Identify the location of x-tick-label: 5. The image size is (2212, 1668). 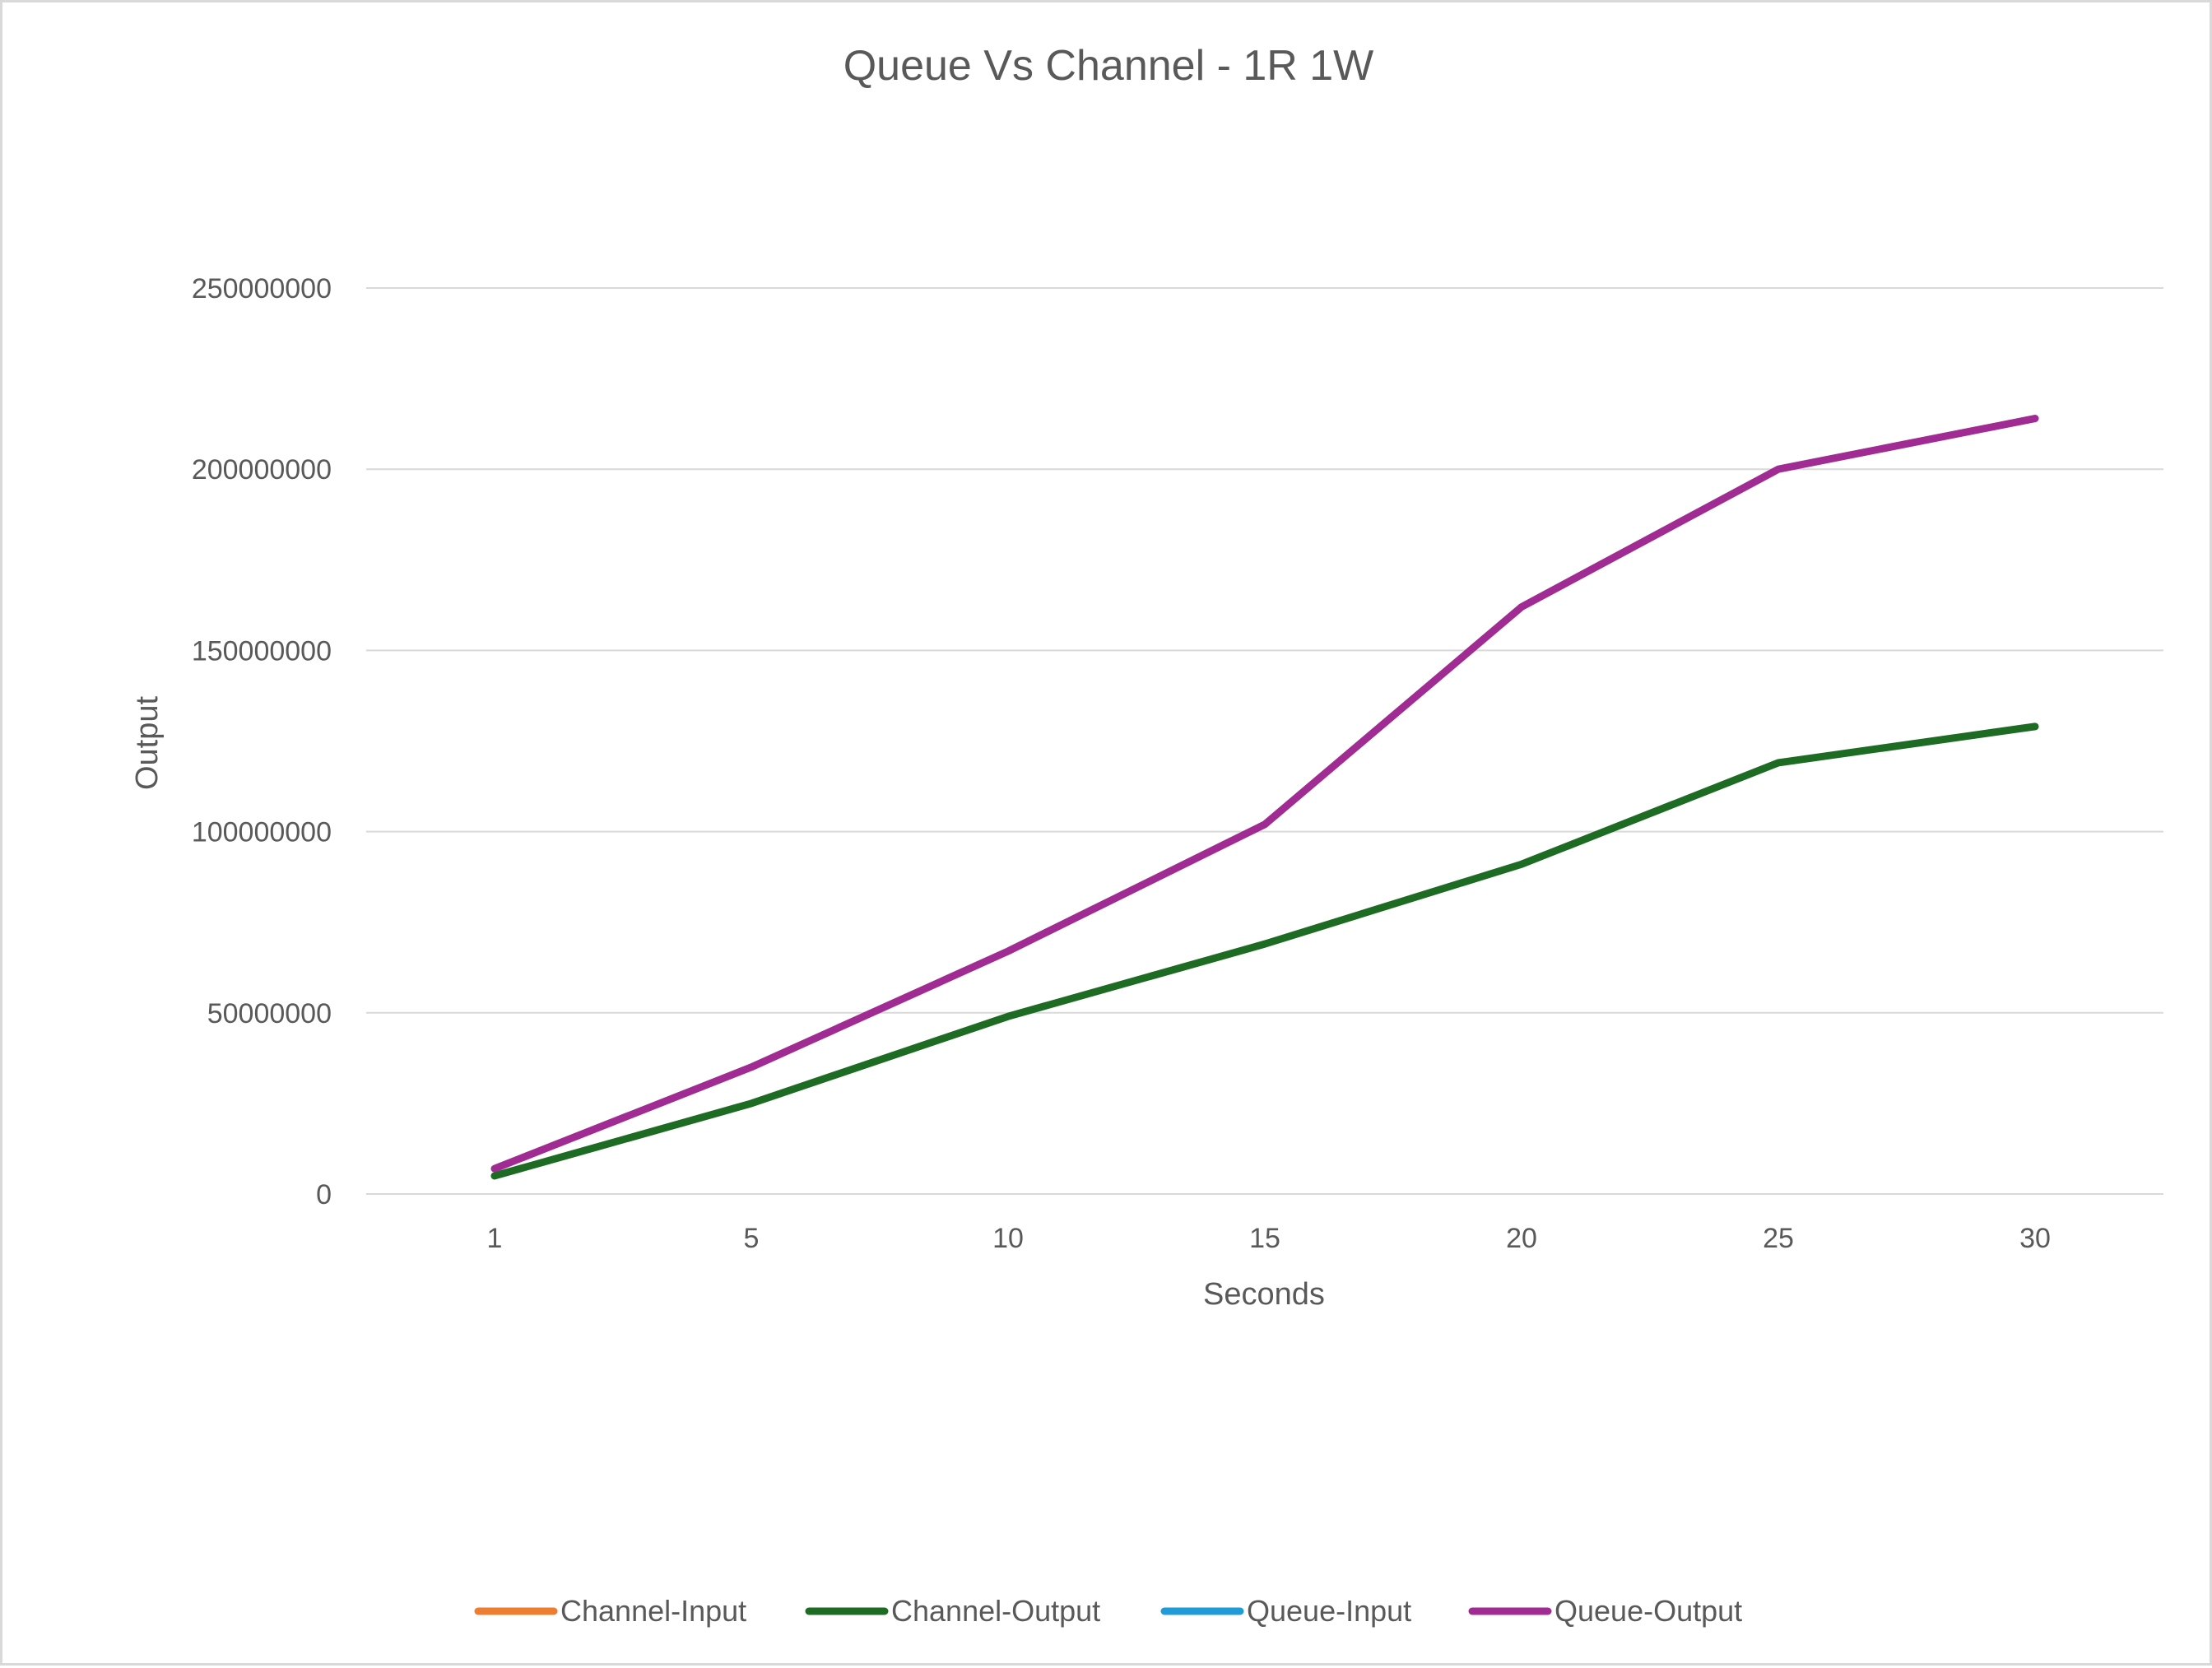
(752, 1238).